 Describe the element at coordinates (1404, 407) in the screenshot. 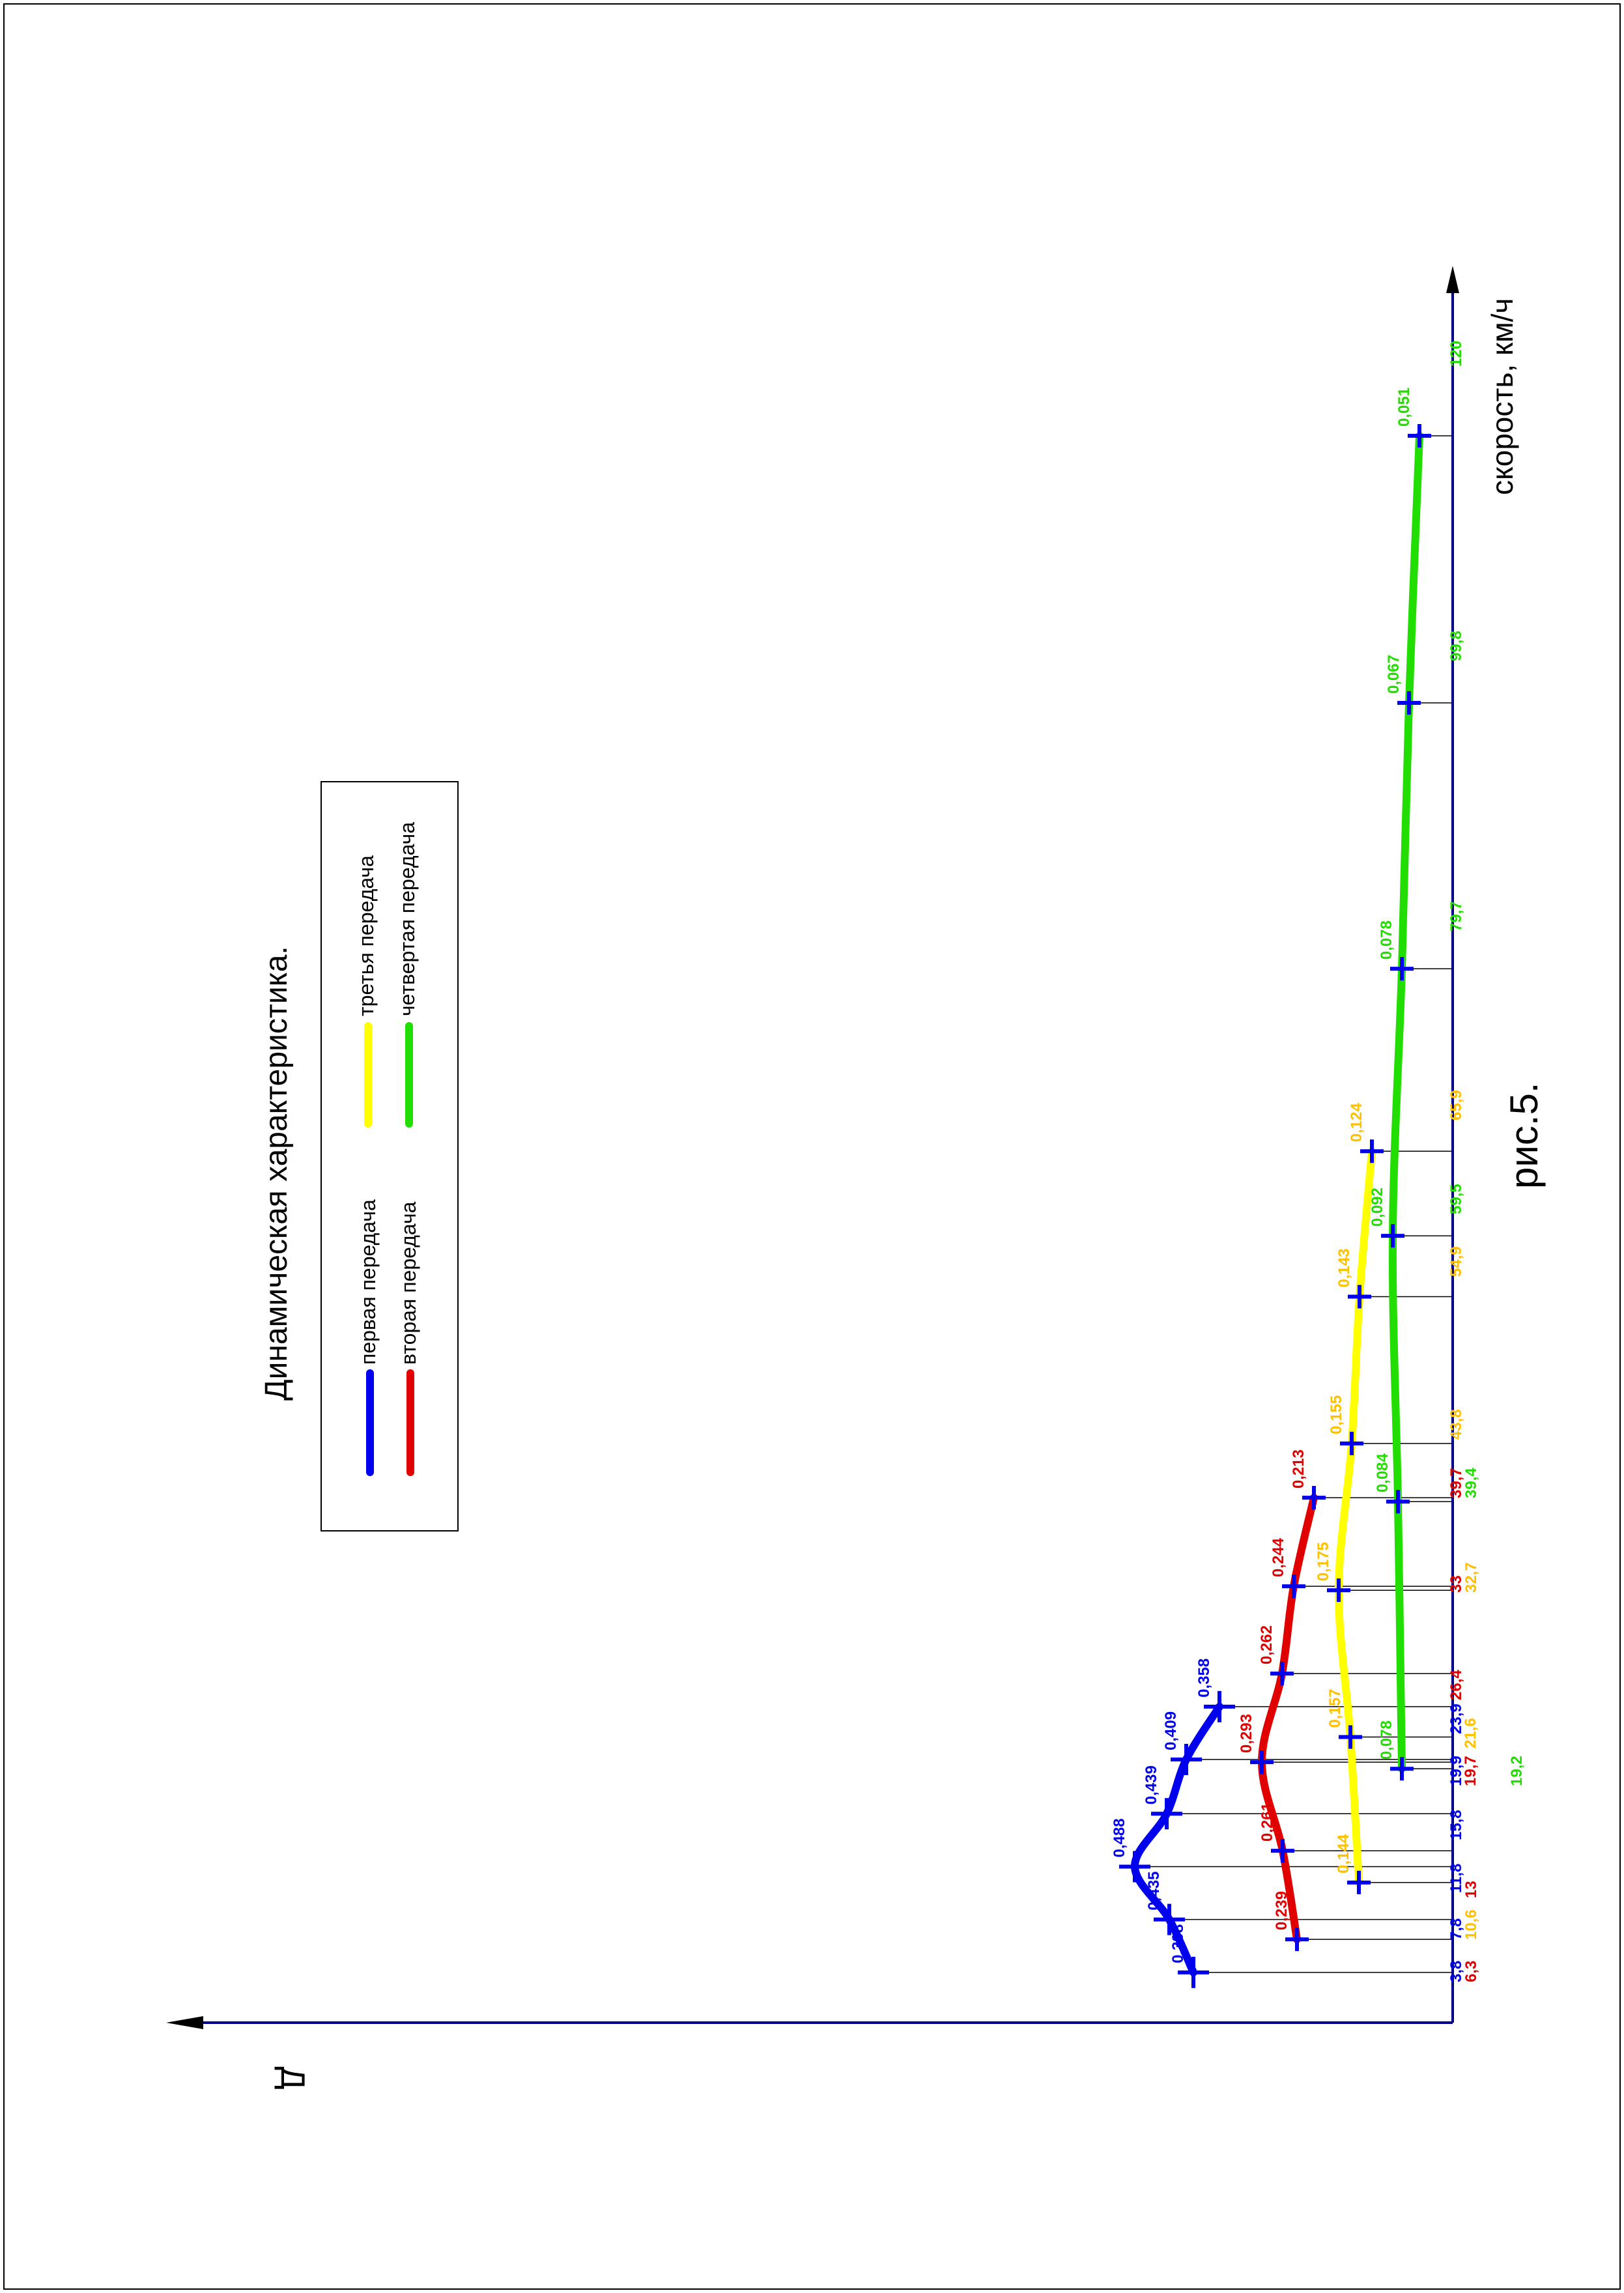

I see `data-label: 0,051` at that location.